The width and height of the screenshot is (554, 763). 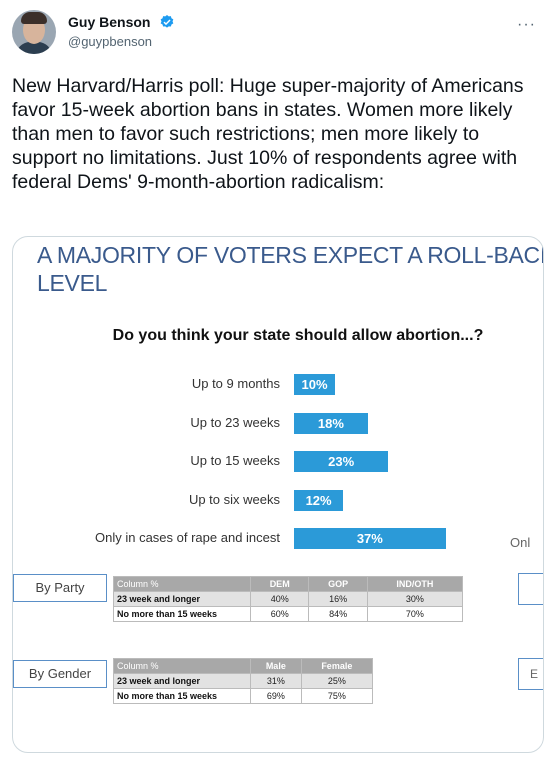 What do you see at coordinates (337, 696) in the screenshot?
I see `cell-value: 75%` at bounding box center [337, 696].